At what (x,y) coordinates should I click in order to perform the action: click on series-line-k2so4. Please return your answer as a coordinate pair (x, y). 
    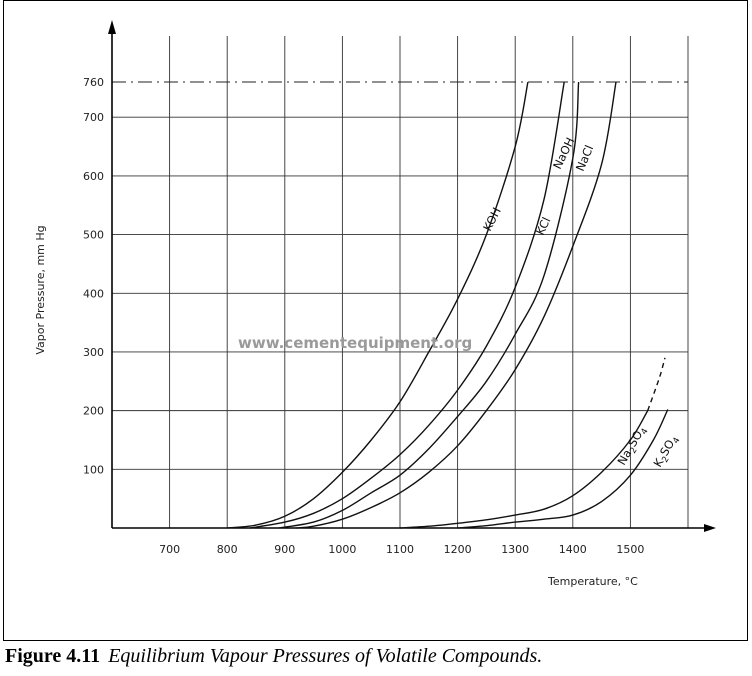
    Looking at the image, I should click on (563, 469).